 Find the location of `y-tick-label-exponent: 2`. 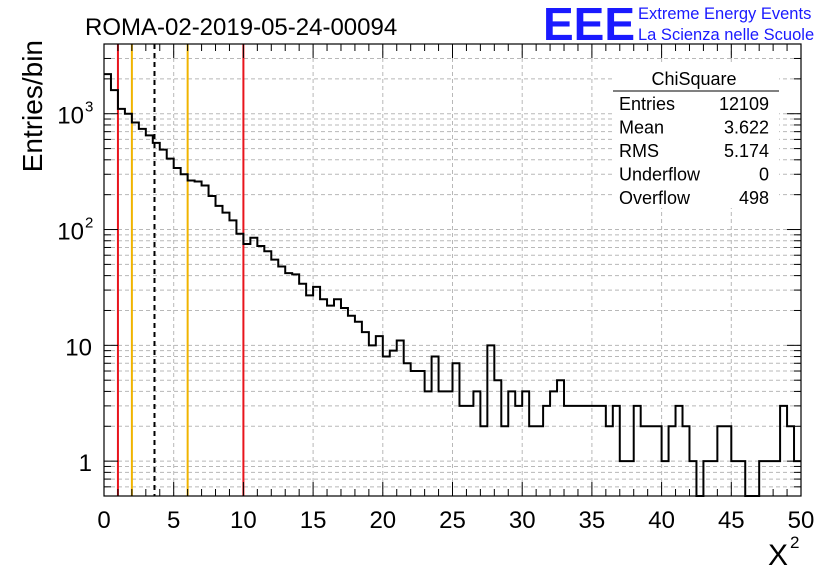

y-tick-label-exponent: 2 is located at coordinates (89, 223).